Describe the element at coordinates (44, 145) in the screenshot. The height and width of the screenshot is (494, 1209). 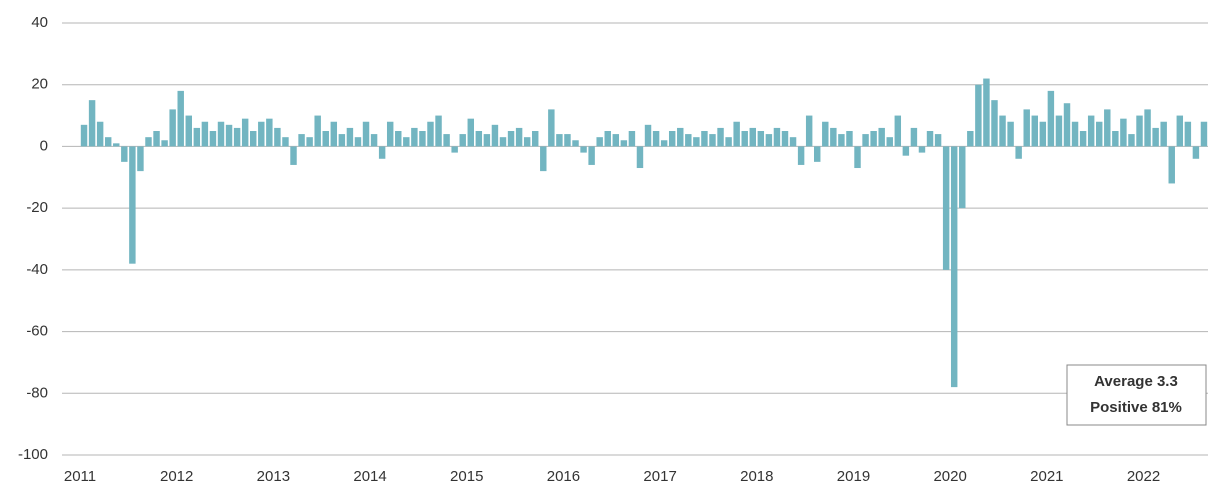
I see `y-tick-label: 0` at that location.